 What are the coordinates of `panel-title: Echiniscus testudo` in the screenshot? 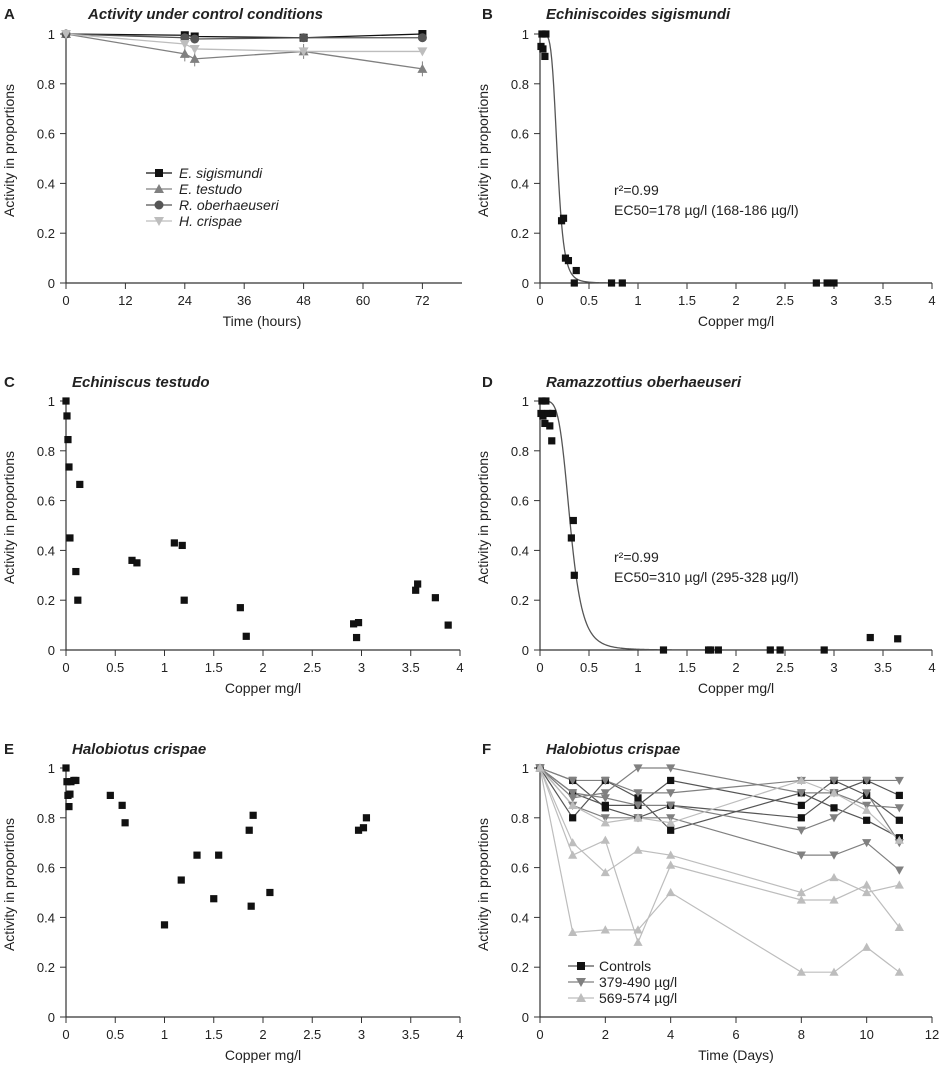 It's located at (141, 382).